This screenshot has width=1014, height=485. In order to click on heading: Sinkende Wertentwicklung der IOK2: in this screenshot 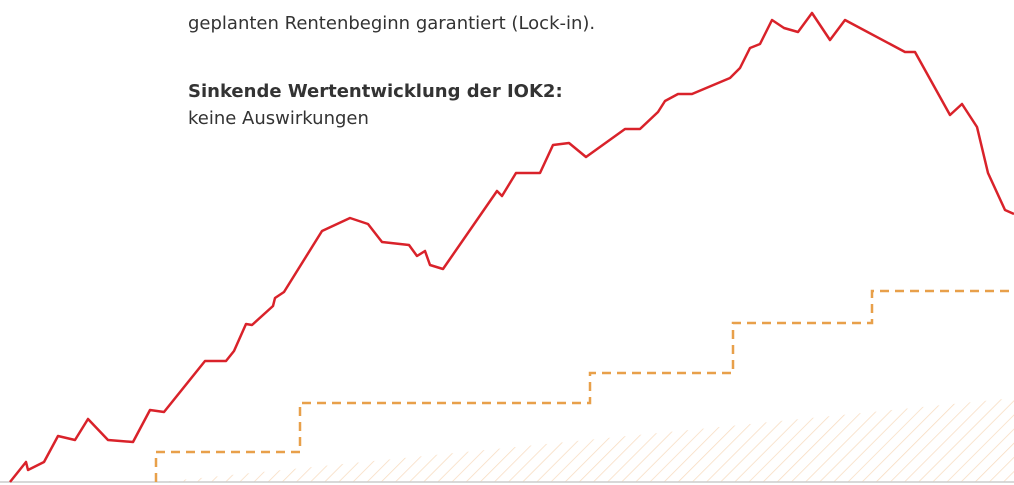, I will do `click(375, 91)`.